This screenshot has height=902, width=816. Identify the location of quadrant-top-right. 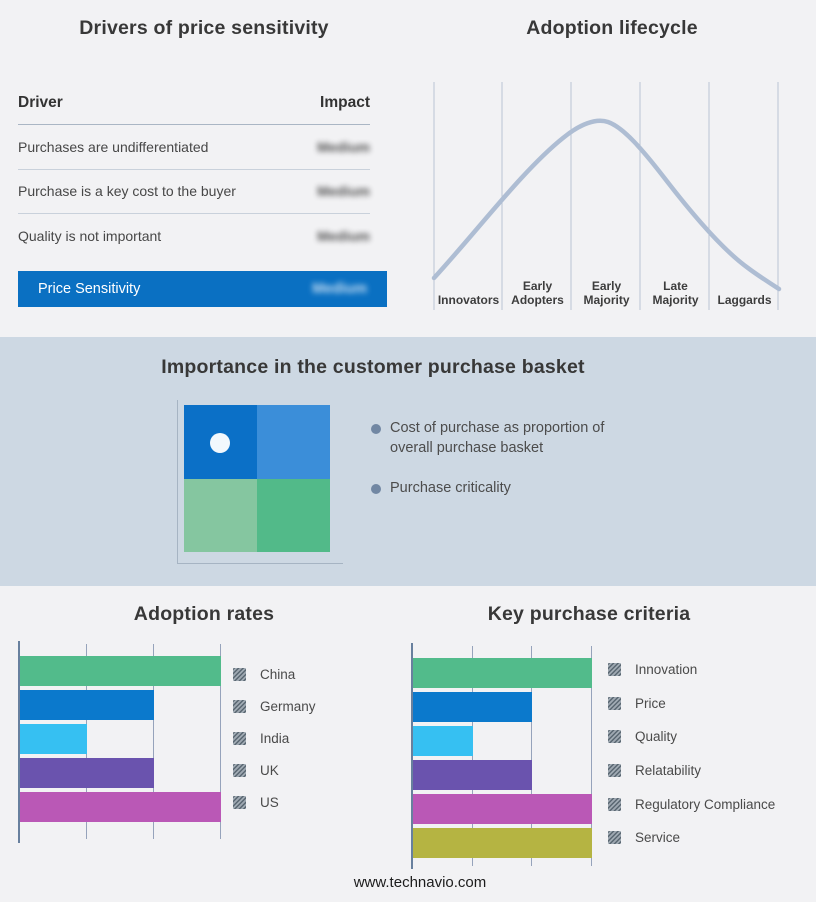
(293, 442).